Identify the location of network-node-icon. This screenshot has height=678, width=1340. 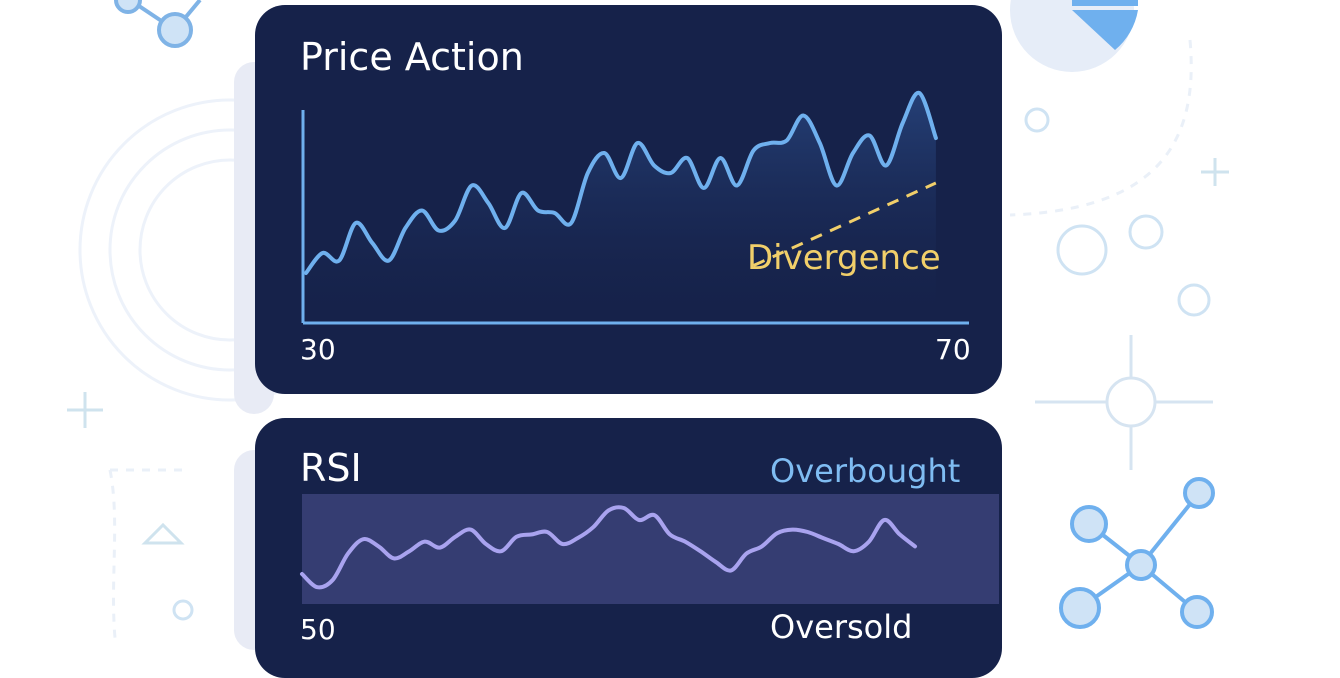
(158, 24).